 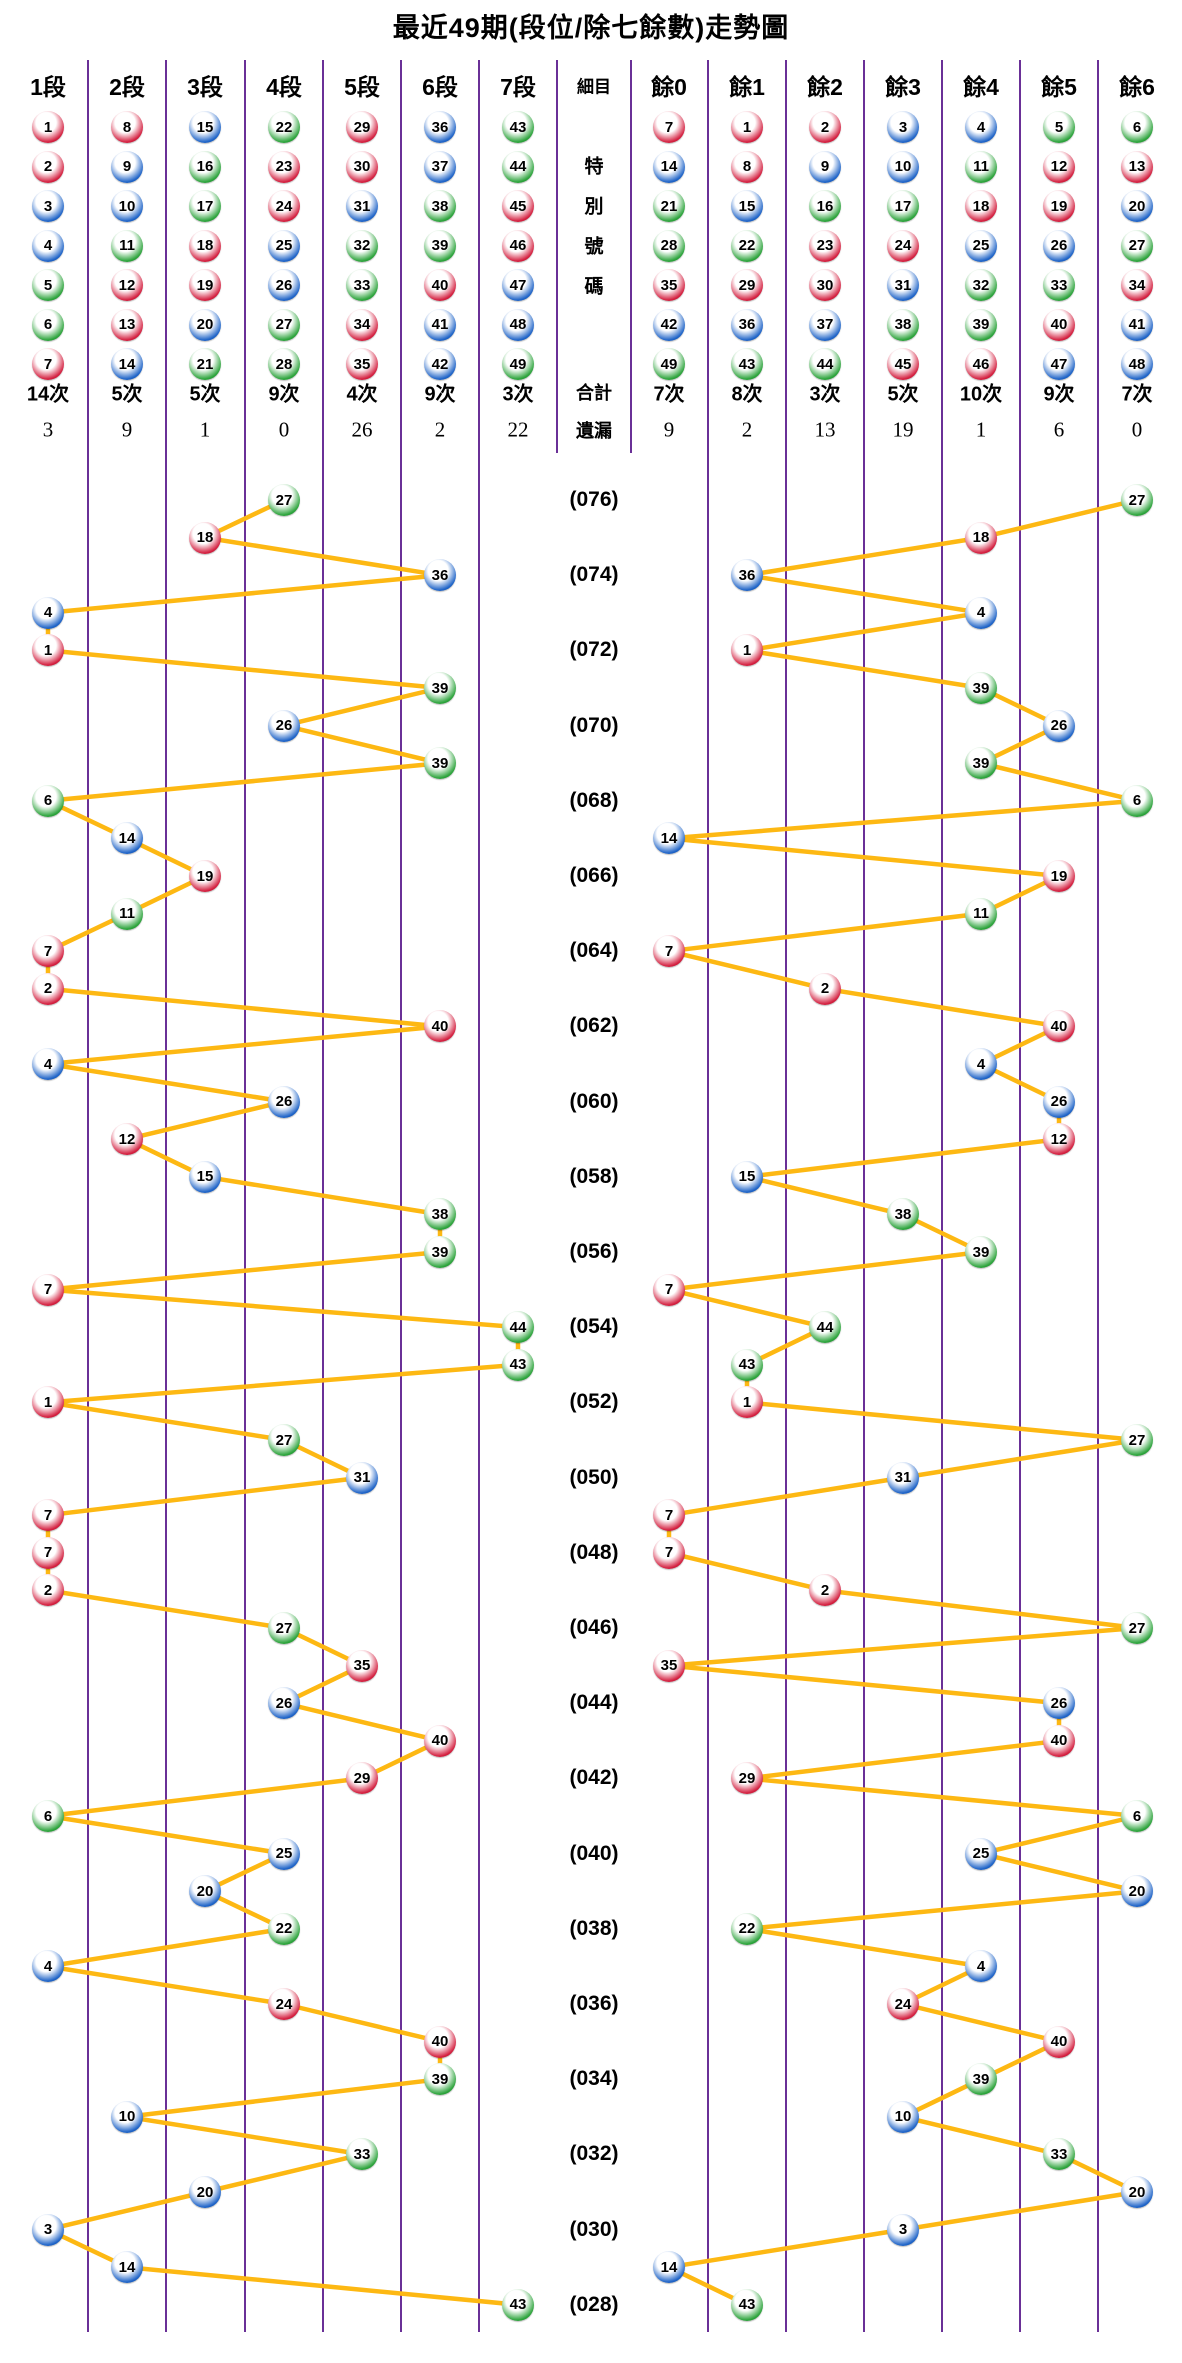 What do you see at coordinates (981, 364) in the screenshot?
I see `ball-46: 46` at bounding box center [981, 364].